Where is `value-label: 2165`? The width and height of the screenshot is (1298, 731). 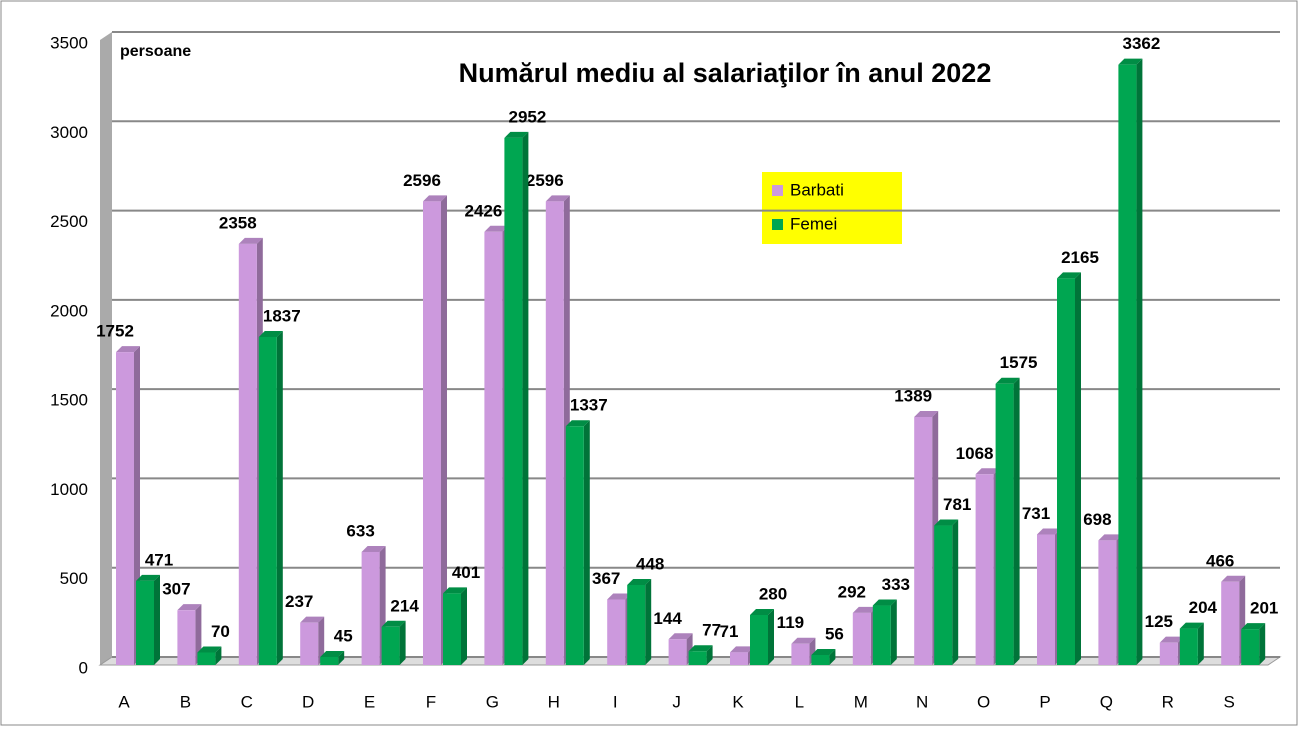 value-label: 2165 is located at coordinates (1080, 257).